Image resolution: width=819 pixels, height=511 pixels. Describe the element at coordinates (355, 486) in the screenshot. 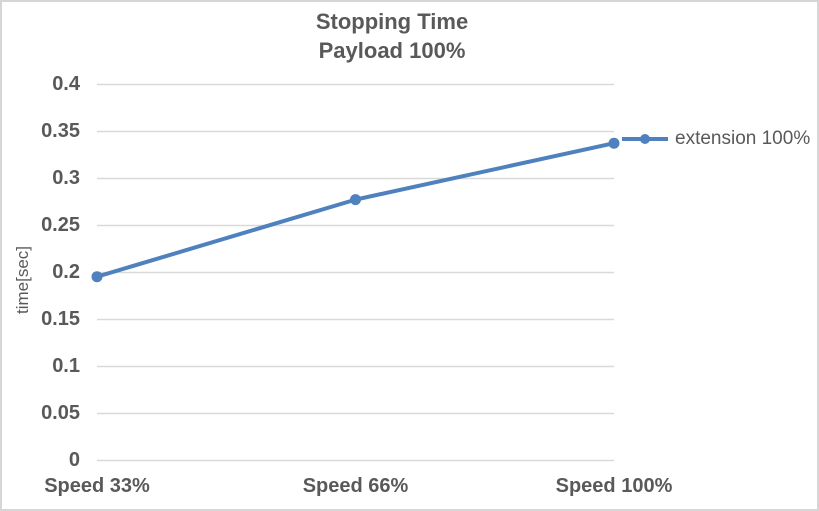

I see `x-tick-label: Speed 66%` at that location.